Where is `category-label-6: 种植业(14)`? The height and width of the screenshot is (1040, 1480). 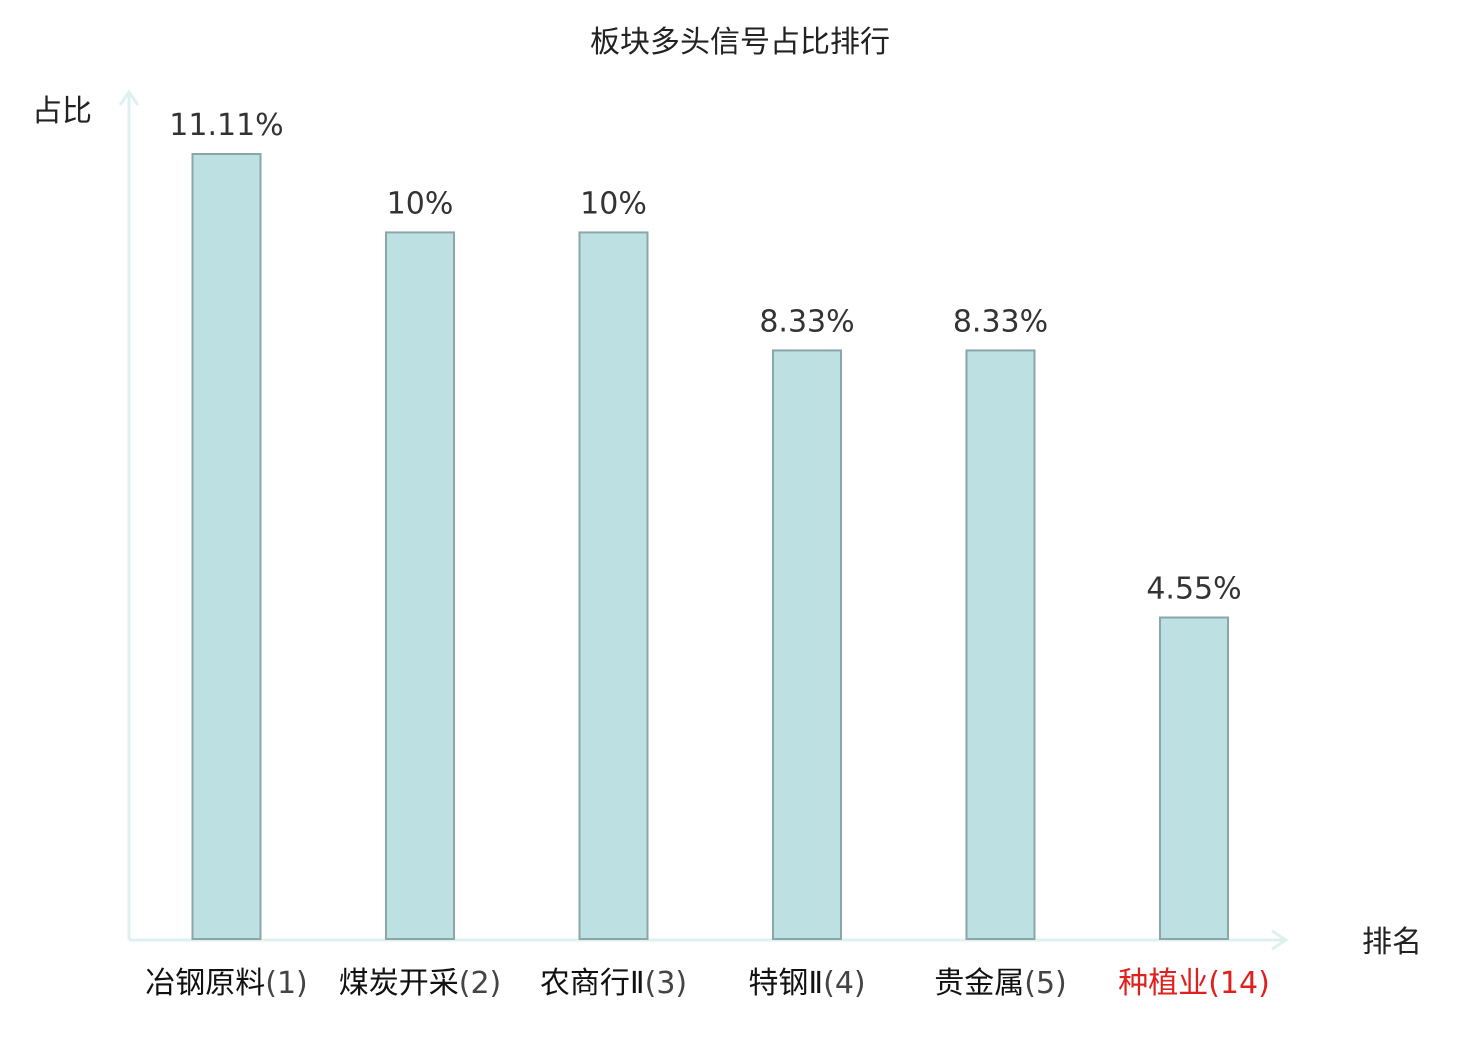 category-label-6: 种植业(14) is located at coordinates (1194, 983).